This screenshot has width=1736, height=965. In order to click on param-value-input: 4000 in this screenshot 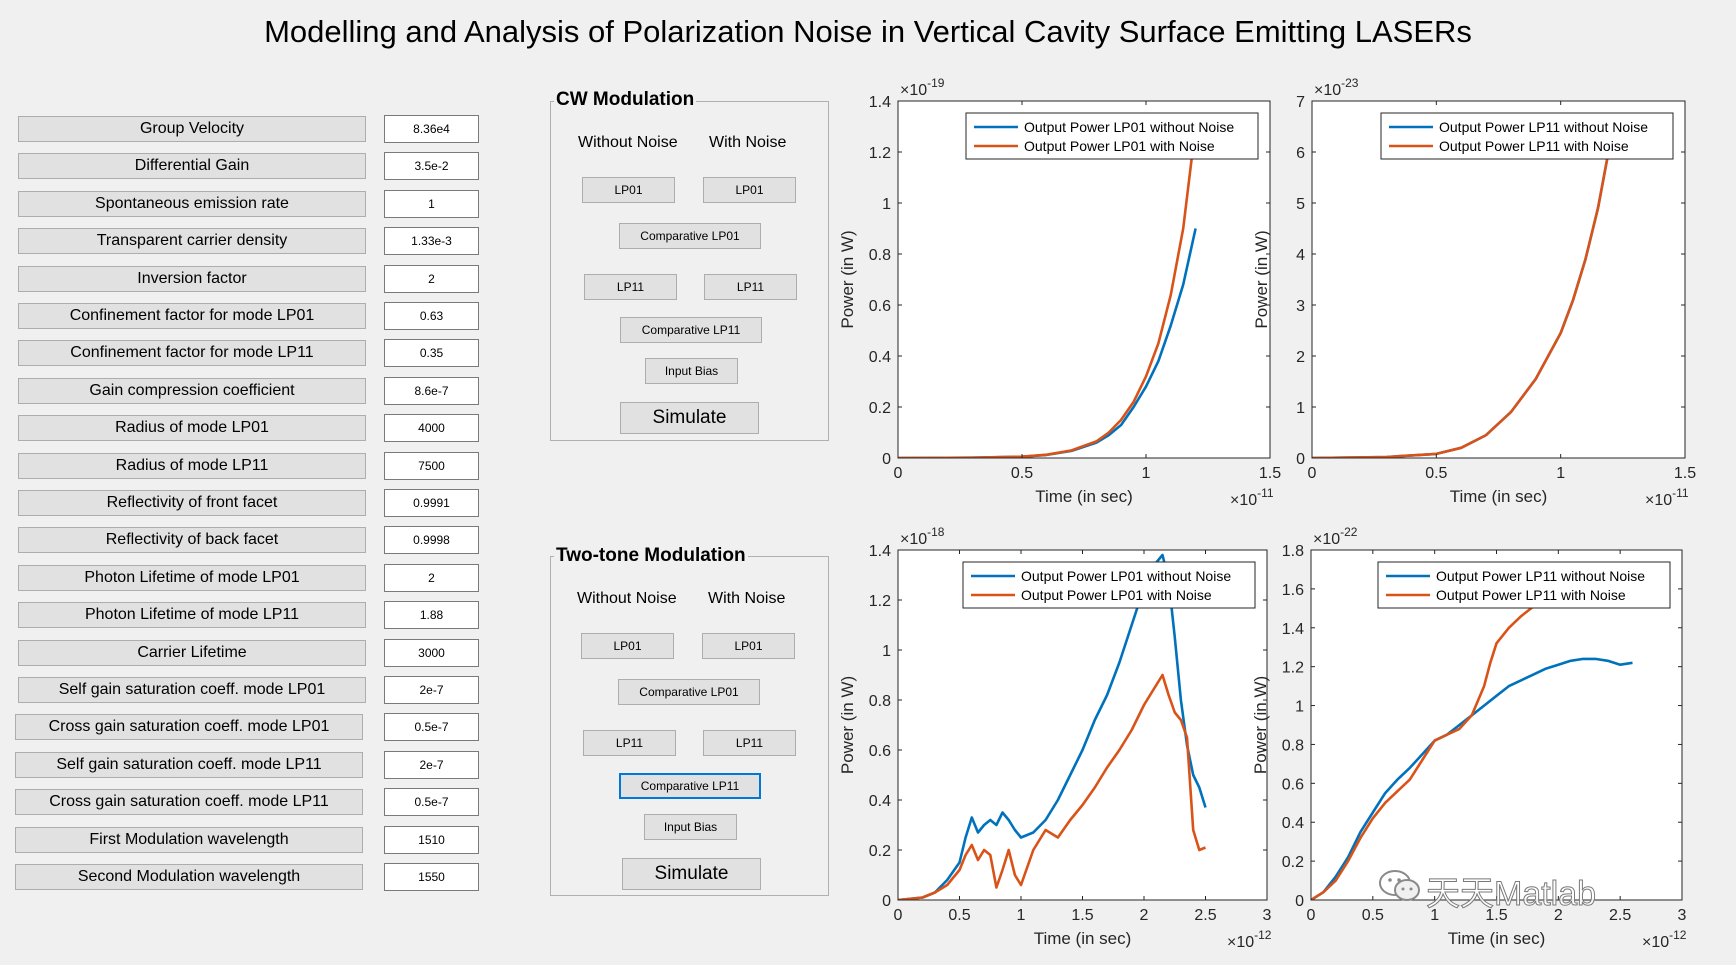, I will do `click(431, 428)`.